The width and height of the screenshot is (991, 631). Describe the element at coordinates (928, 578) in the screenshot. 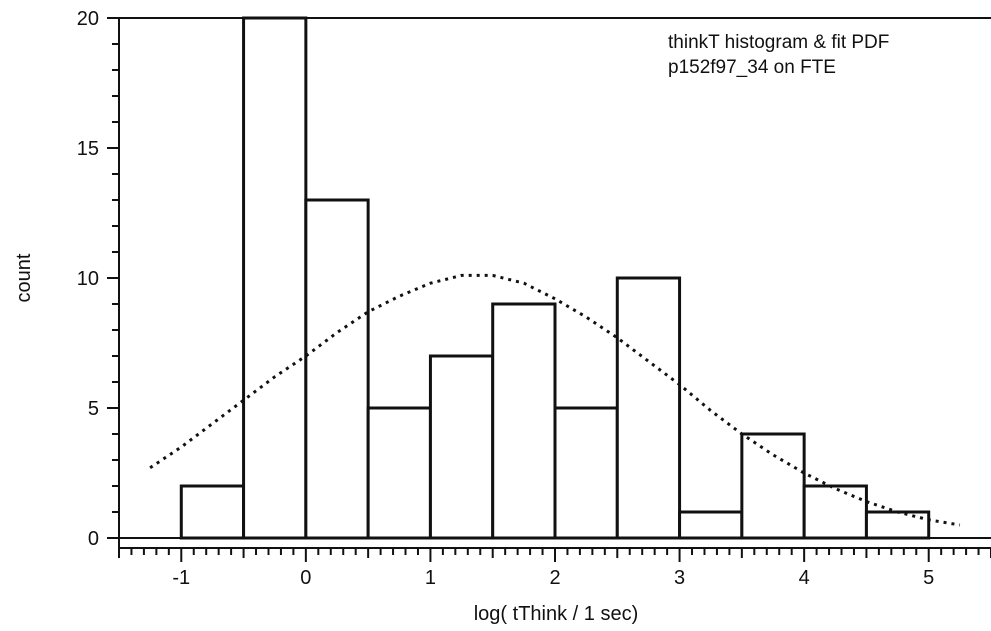

I see `x-tick-label: 5` at that location.